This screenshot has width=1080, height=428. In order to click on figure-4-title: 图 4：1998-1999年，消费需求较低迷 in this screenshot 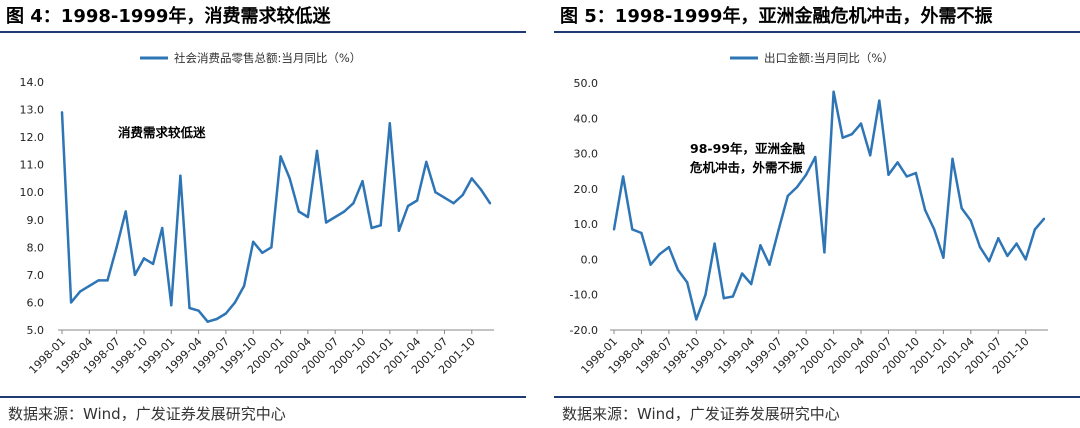, I will do `click(168, 16)`.